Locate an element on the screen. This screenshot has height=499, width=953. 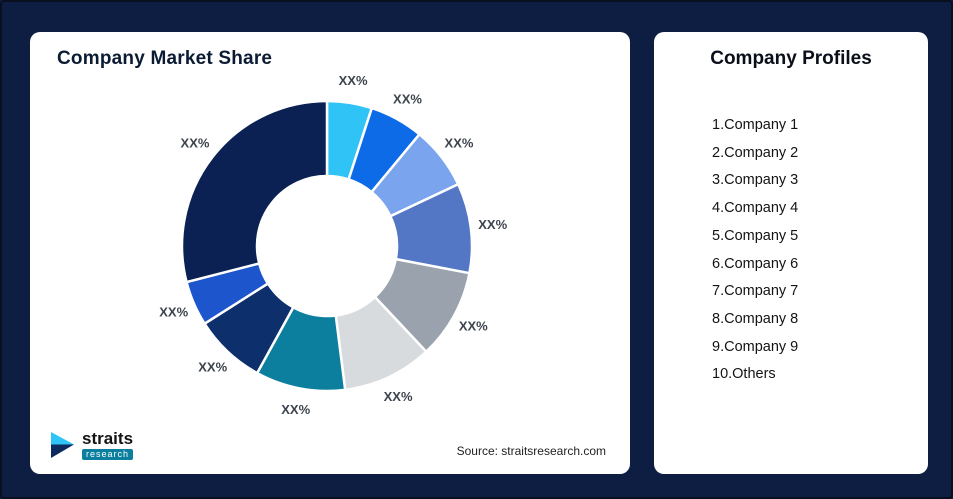
company-list-item: 1.Company 1 is located at coordinates (755, 125).